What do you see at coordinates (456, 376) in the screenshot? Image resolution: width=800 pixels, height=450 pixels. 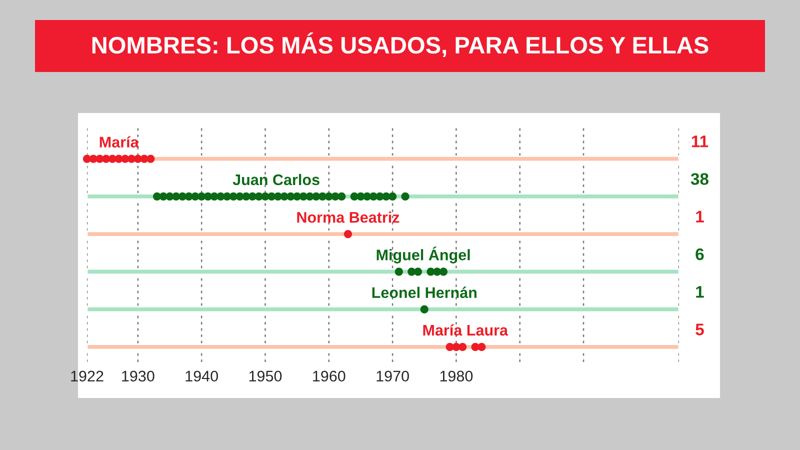 I see `x-tick-label: 1980` at bounding box center [456, 376].